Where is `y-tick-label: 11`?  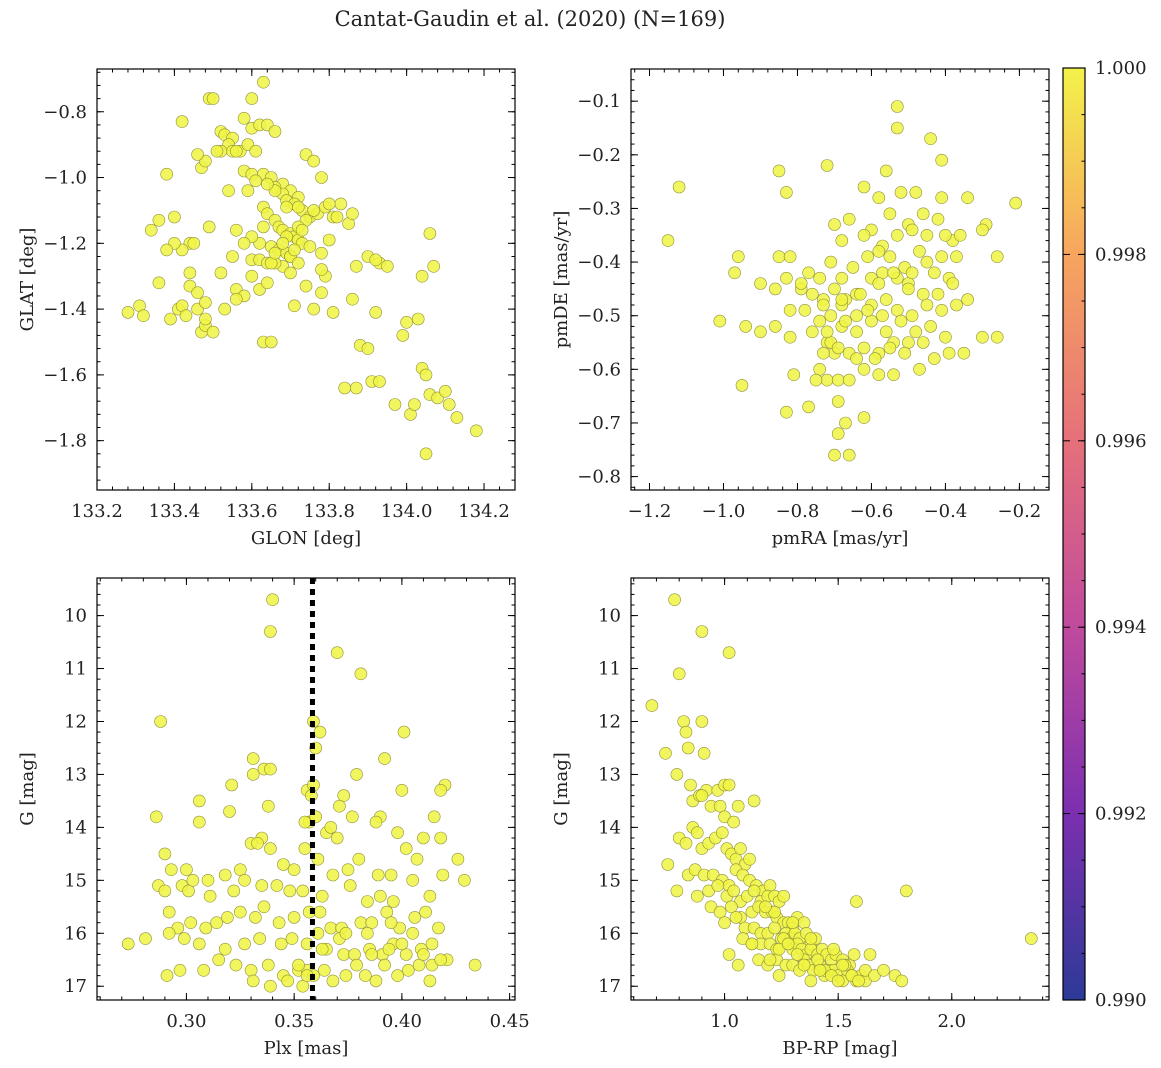 y-tick-label: 11 is located at coordinates (75, 669).